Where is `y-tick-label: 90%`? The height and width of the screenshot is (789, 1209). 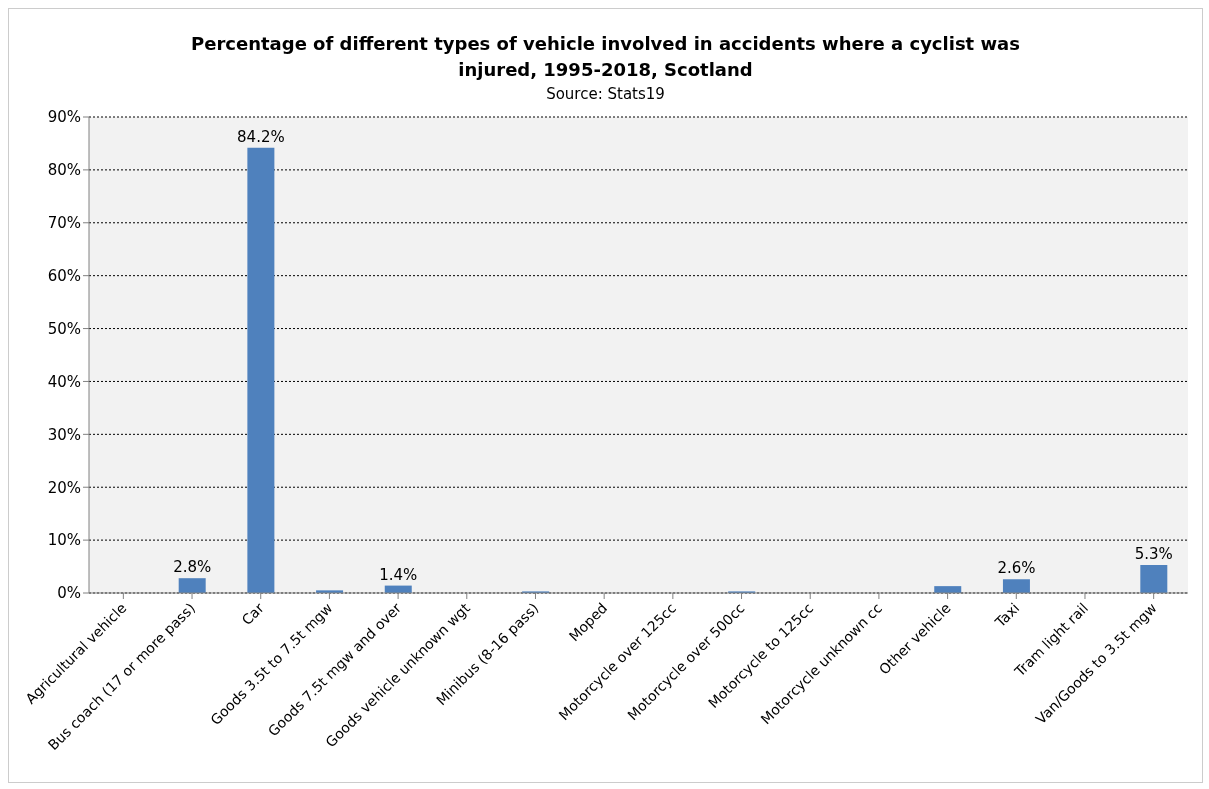
y-tick-label: 90% is located at coordinates (64, 117).